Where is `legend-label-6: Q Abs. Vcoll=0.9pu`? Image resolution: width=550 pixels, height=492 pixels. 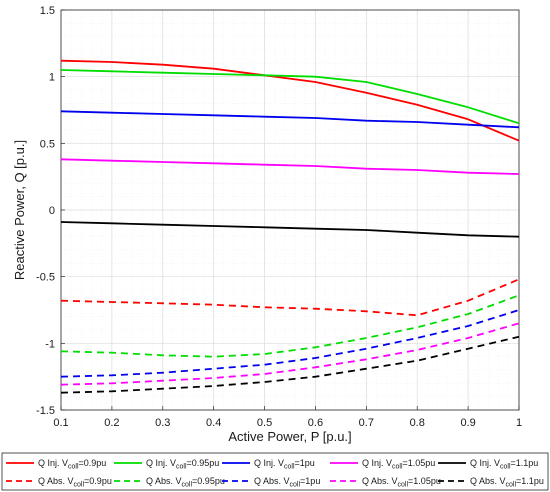 legend-label-6: Q Abs. Vcoll=0.9pu is located at coordinates (75, 482).